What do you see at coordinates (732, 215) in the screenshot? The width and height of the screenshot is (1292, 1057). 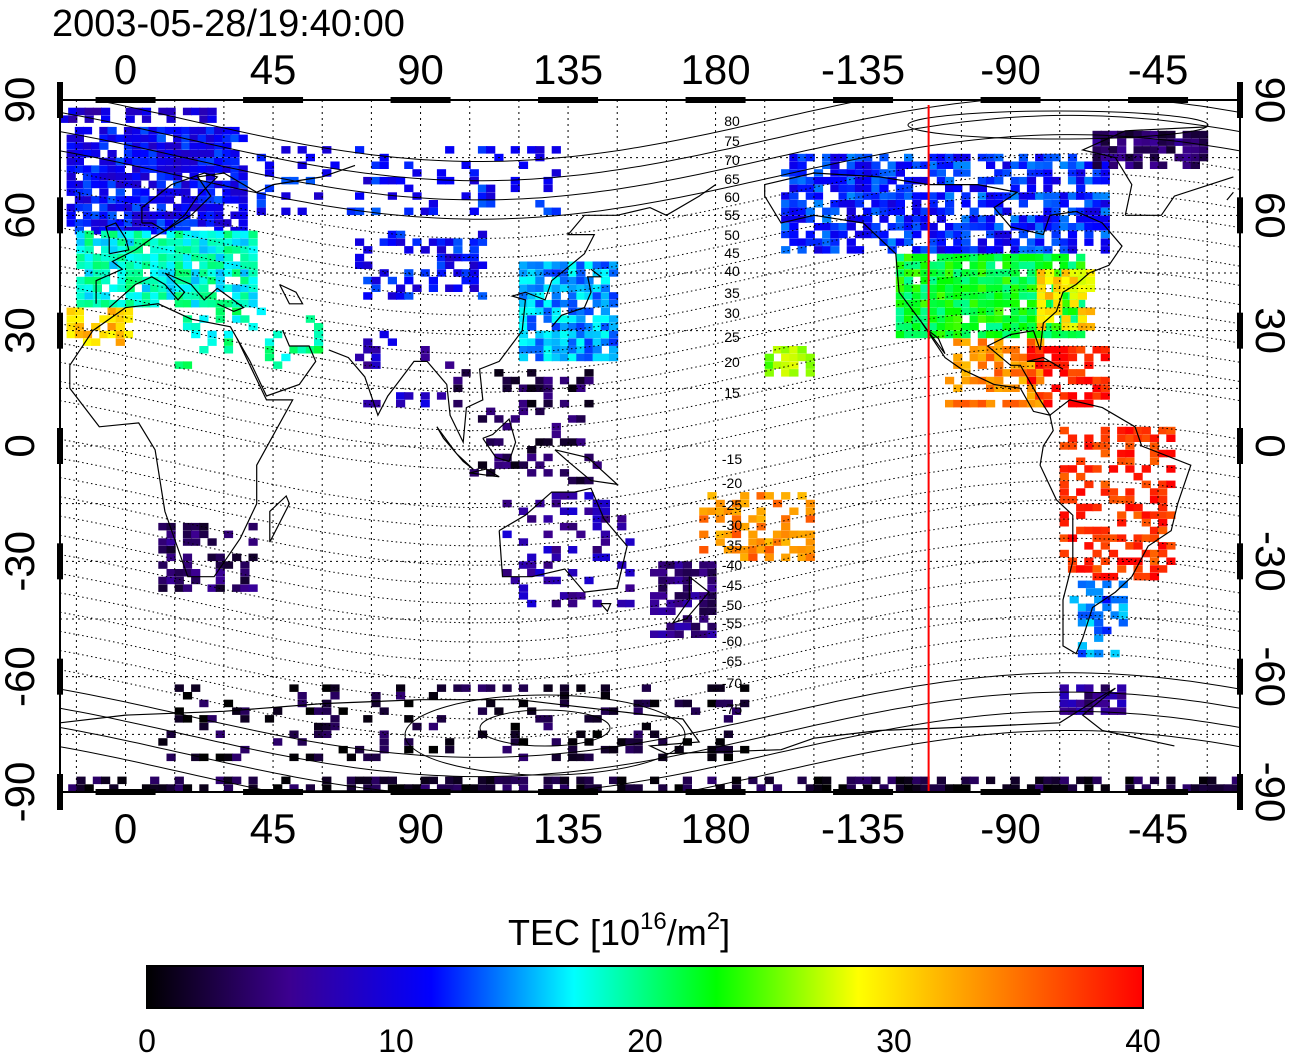 I see `magnetic-lat-label: 55` at bounding box center [732, 215].